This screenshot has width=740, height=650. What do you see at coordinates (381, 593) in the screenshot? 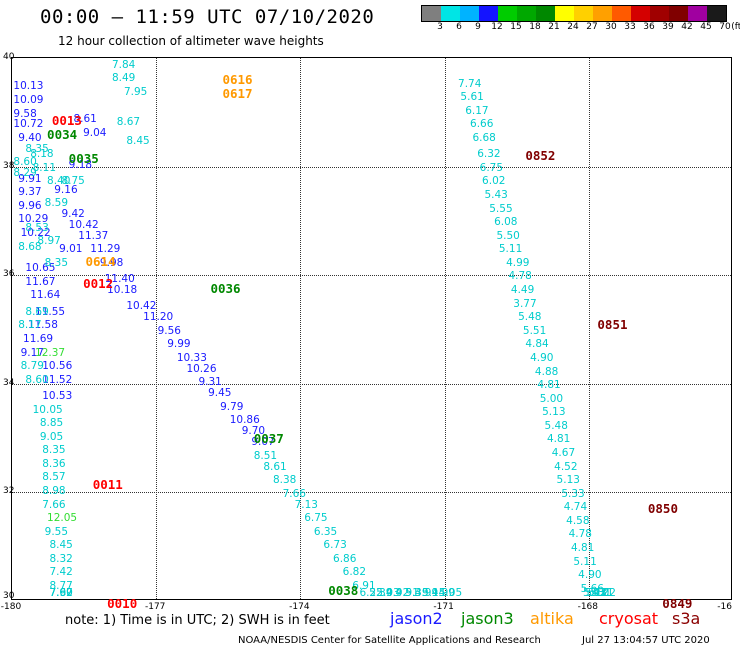
I see `wave-height-value: 5.39` at bounding box center [381, 593].